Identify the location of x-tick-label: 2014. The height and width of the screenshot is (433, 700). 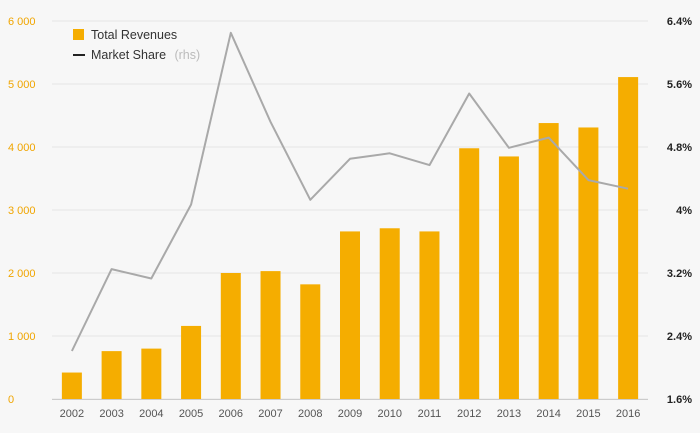
(548, 414).